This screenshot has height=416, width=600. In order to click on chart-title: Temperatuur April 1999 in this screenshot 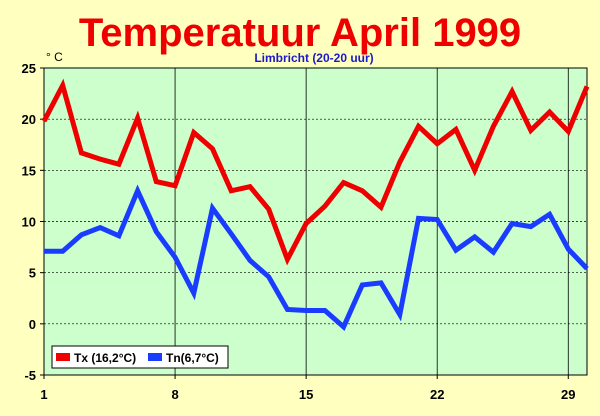, I will do `click(300, 33)`.